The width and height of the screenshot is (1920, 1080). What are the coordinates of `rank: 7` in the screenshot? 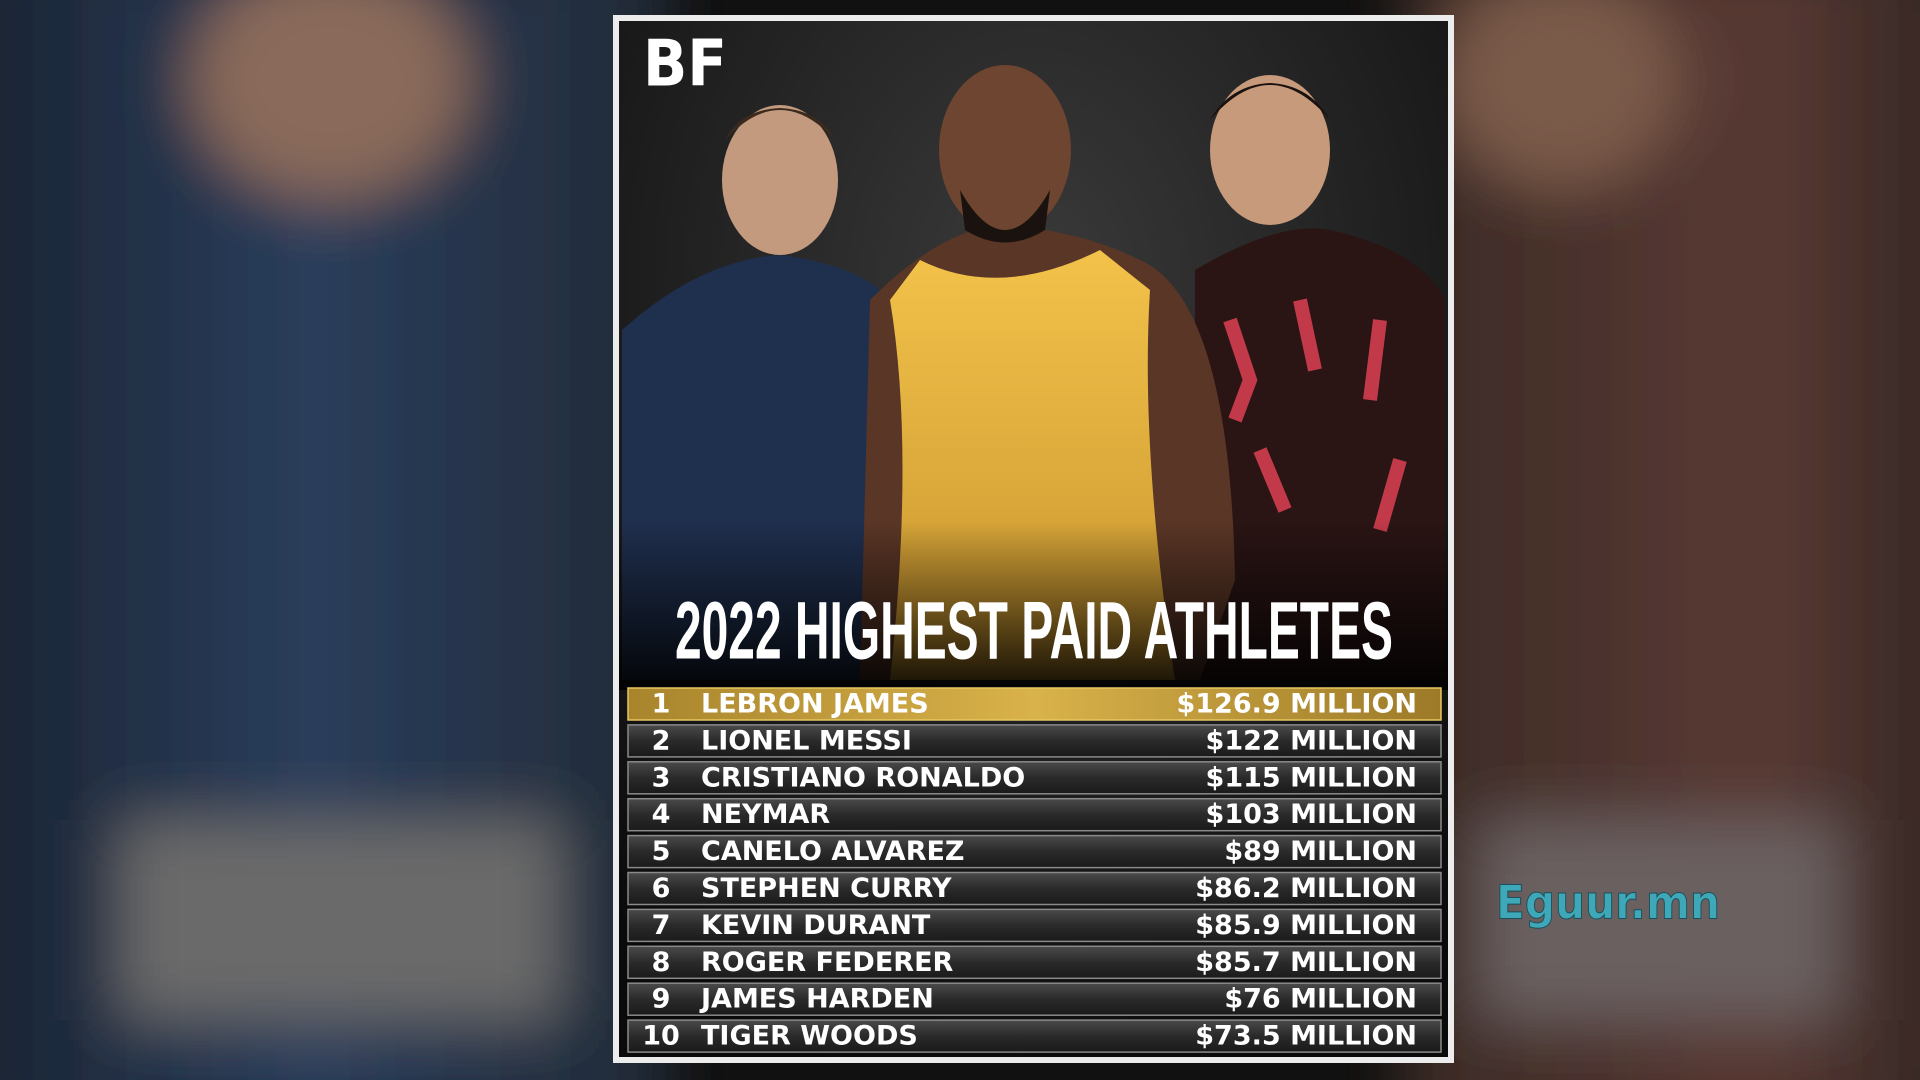 It's located at (661, 925).